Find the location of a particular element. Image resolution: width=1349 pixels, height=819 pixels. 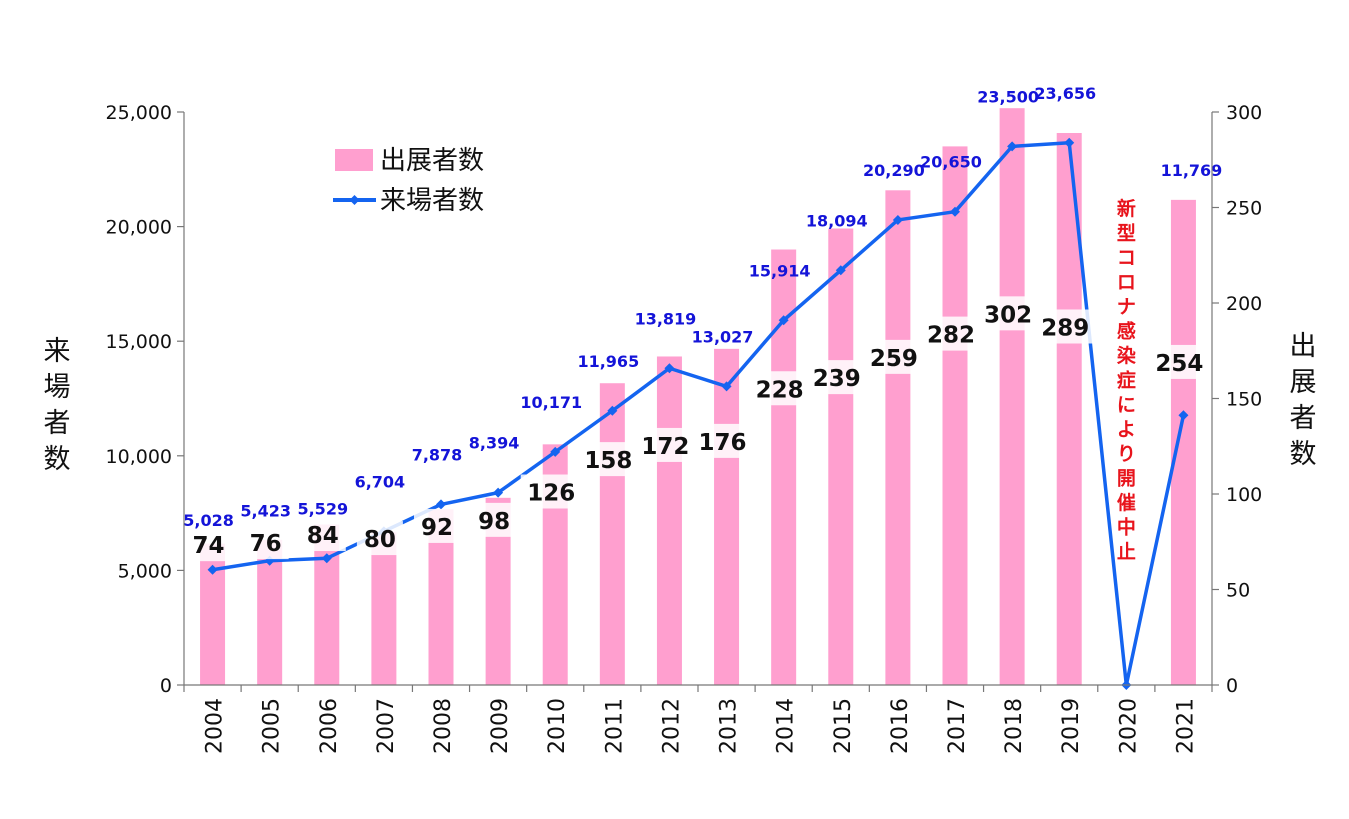

y-left-tick-label: 5,000 is located at coordinates (145, 571).